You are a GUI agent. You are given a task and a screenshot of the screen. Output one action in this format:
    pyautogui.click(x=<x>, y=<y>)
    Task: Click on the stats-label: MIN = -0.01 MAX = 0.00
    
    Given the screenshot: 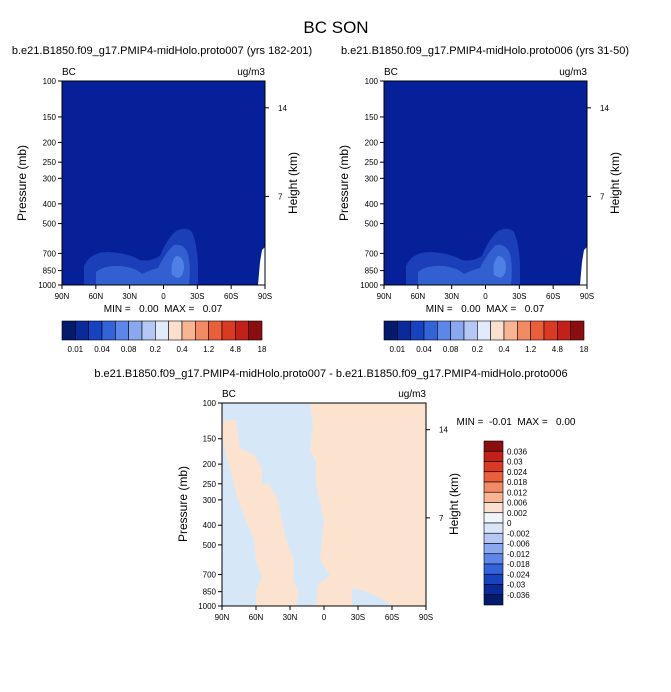 What is the action you would take?
    pyautogui.click(x=516, y=422)
    